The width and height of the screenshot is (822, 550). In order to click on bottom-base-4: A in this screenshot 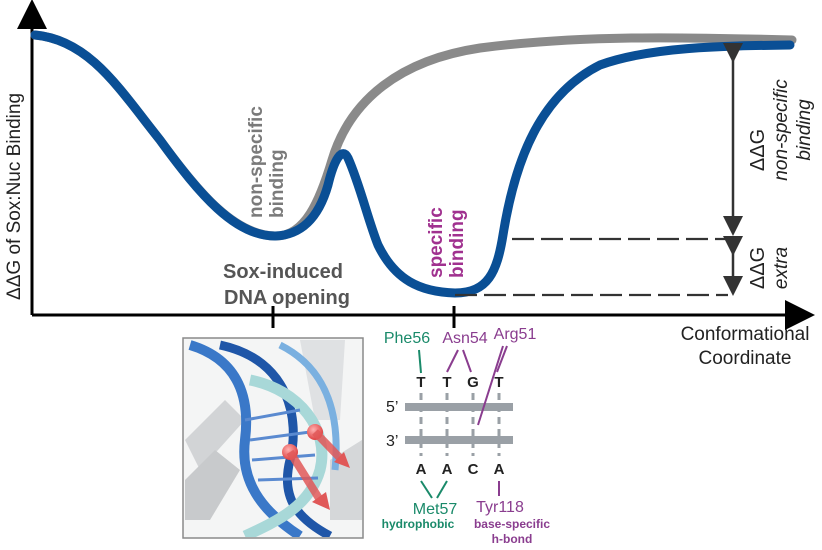, I will do `click(499, 469)`.